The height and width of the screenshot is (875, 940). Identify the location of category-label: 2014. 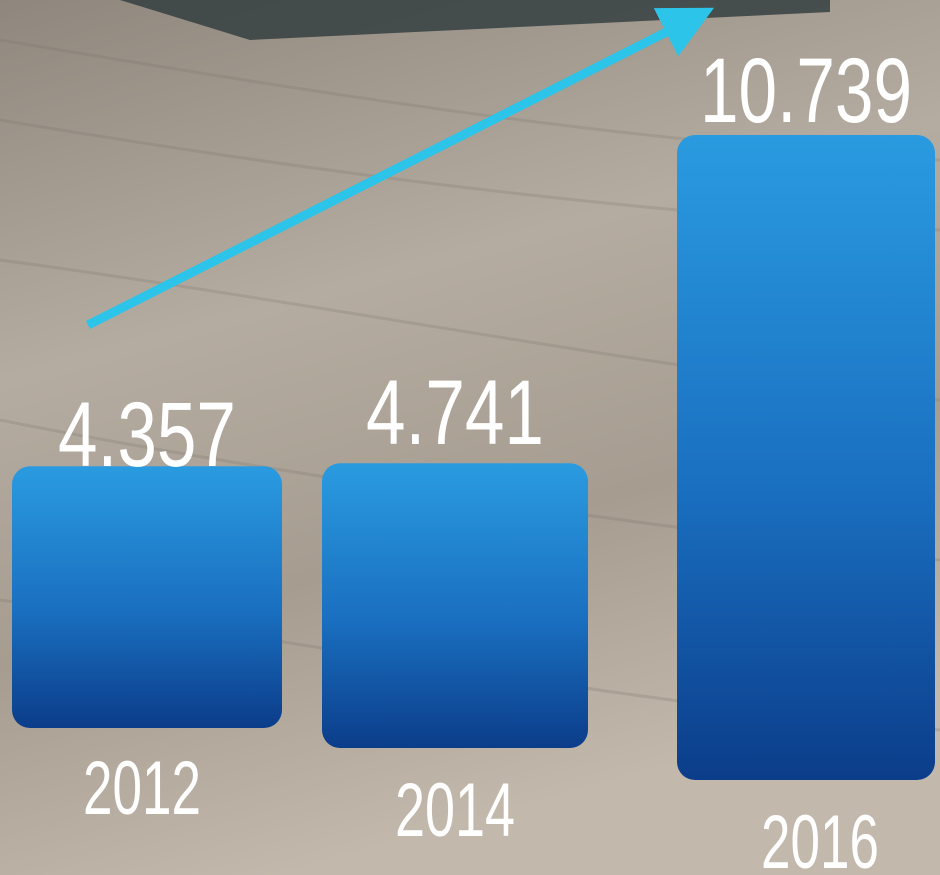
(455, 810).